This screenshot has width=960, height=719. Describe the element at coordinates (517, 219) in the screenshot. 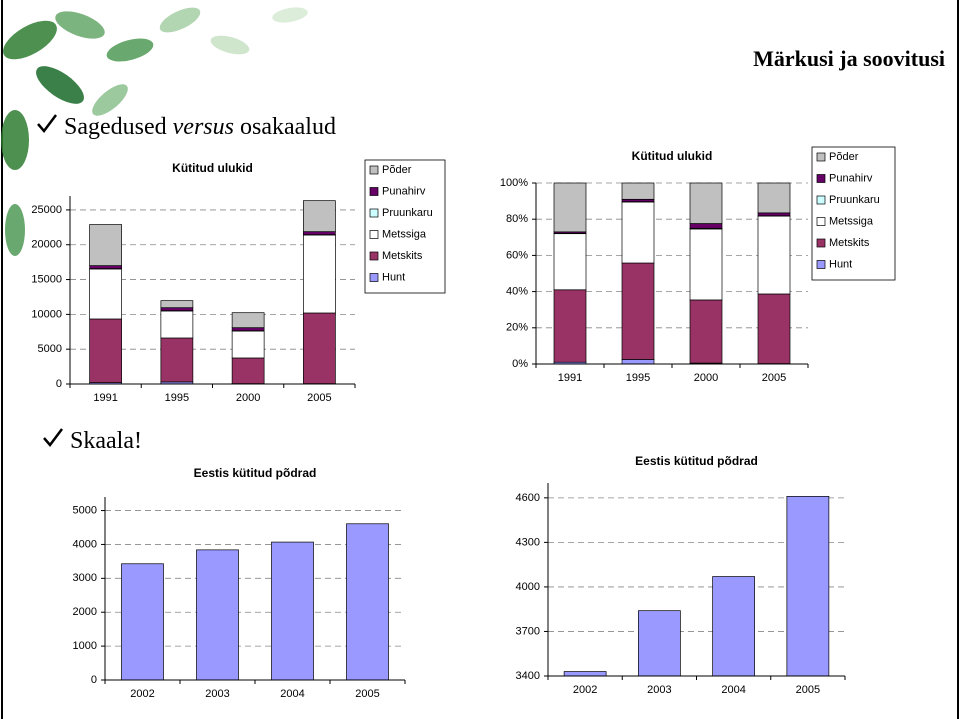

I see `y-tick-label: 80%` at that location.